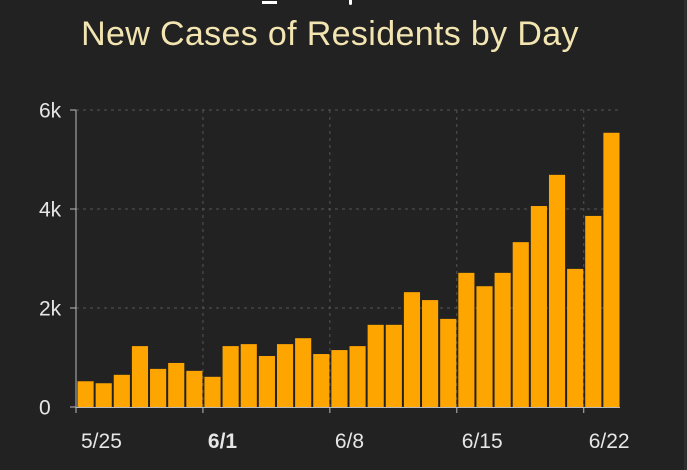 Image resolution: width=687 pixels, height=470 pixels. I want to click on x-tick-label: 6/15, so click(482, 441).